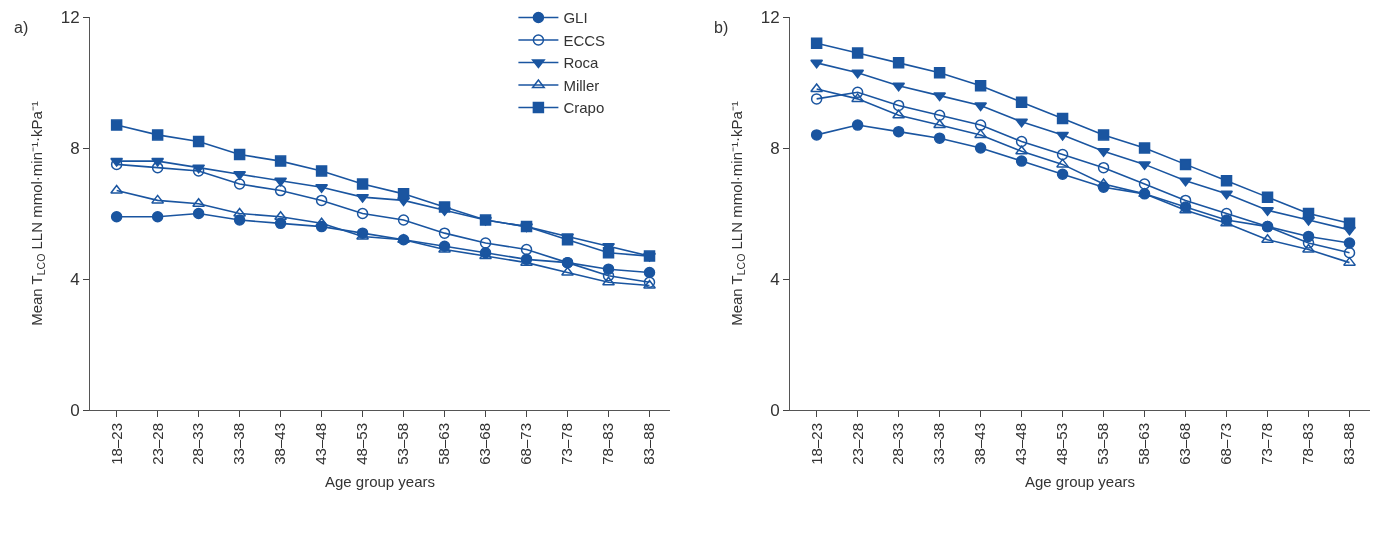 The width and height of the screenshot is (1373, 534). Describe the element at coordinates (581, 63) in the screenshot. I see `legend-label: Roca` at that location.